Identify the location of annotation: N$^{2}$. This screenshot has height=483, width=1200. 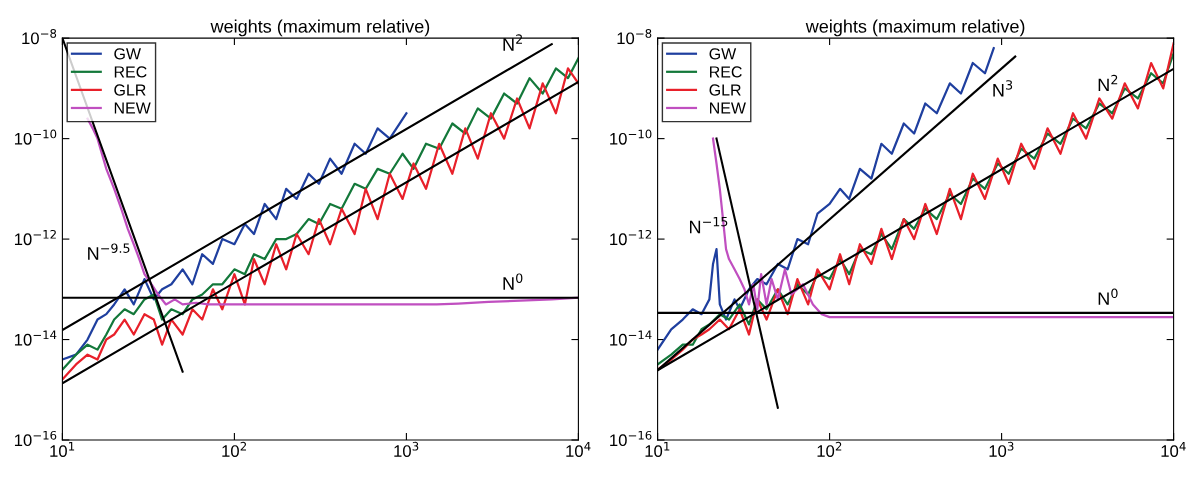
(1108, 83).